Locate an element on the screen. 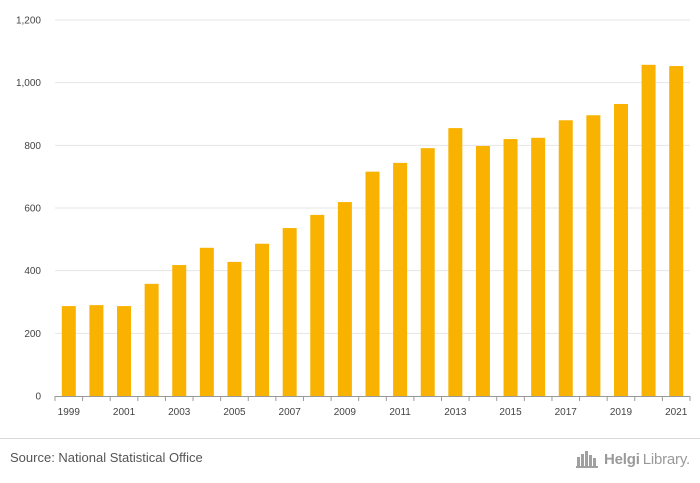  y-axis-labels: 0 200 400 600 800 1,000 1,200 is located at coordinates (28, 209).